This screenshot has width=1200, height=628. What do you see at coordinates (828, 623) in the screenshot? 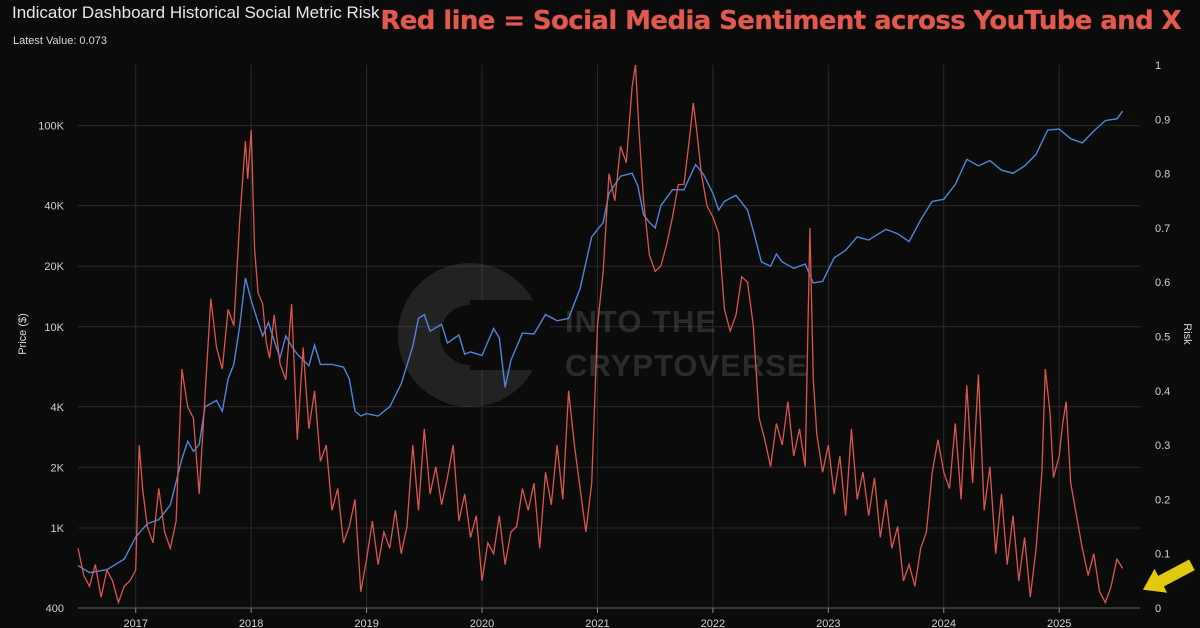
I see `x-tick-label: 2023` at bounding box center [828, 623].